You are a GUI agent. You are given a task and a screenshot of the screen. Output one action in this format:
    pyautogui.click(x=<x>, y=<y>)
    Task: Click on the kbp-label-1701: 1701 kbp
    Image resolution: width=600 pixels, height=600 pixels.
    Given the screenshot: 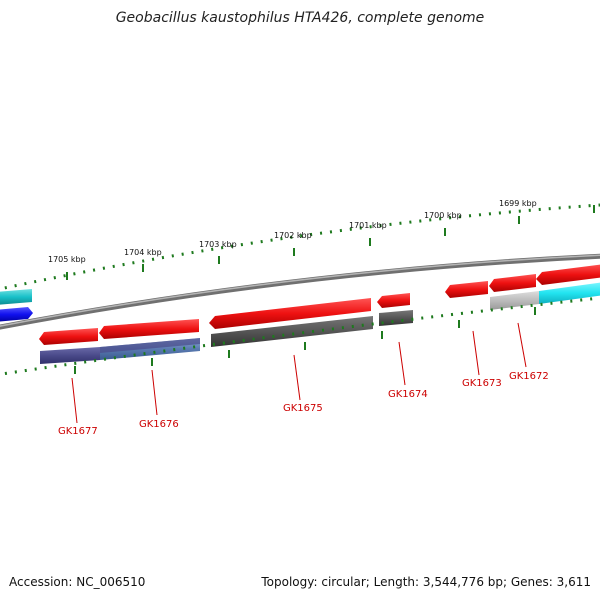 What is the action you would take?
    pyautogui.click(x=368, y=225)
    